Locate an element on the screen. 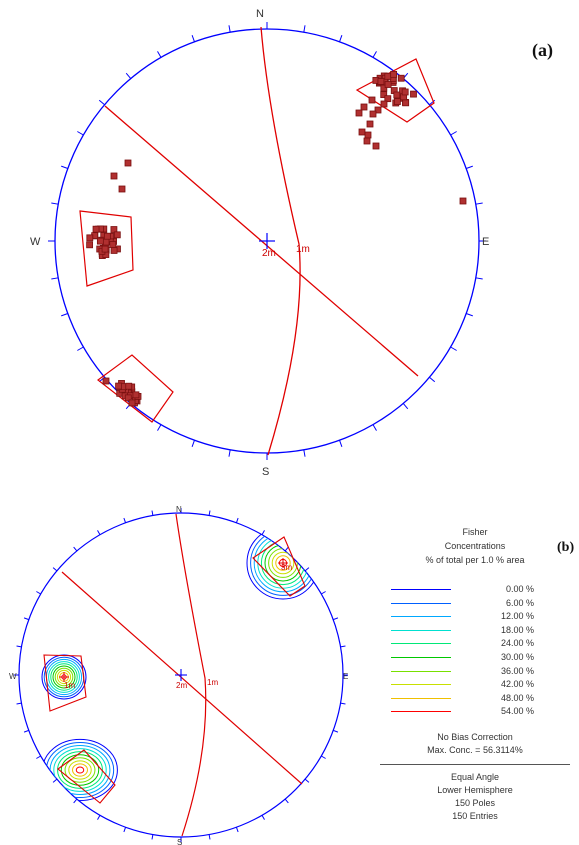 Image resolution: width=579 pixels, height=845 pixels. legend-level: 18.00 % is located at coordinates (475, 631).